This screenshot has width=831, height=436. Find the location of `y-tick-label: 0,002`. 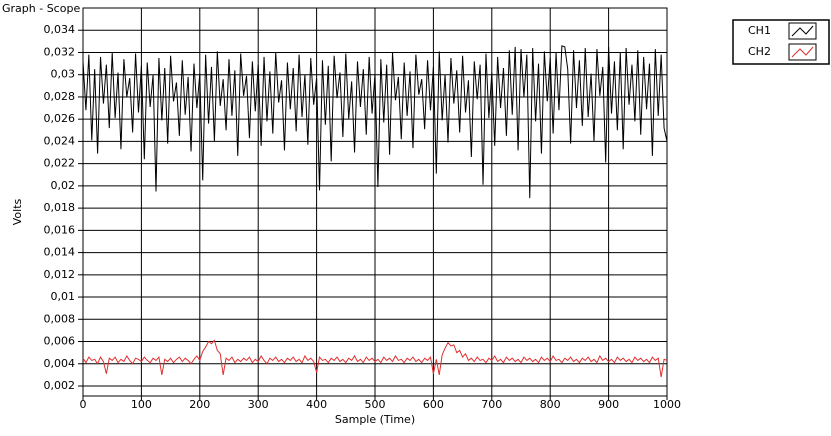

y-tick-label: 0,002 is located at coordinates (60, 385).